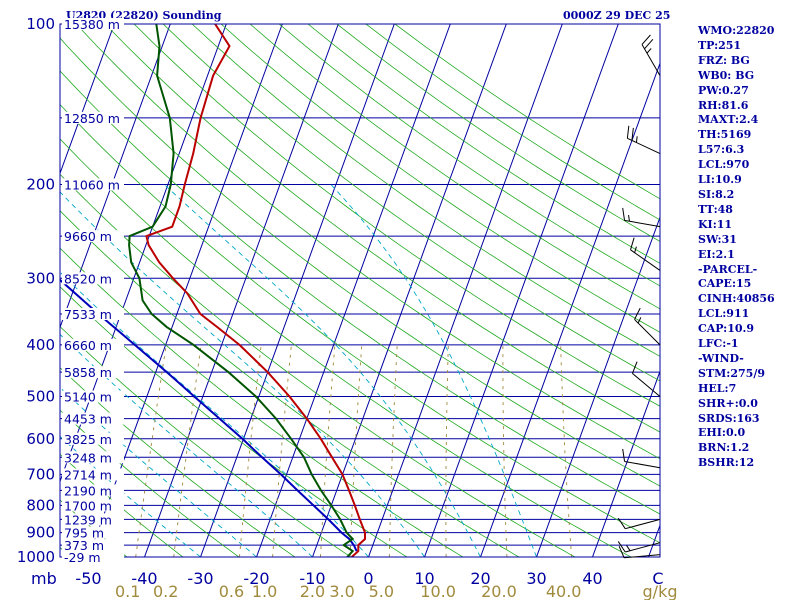  Describe the element at coordinates (200, 578) in the screenshot. I see `temperature-tick-label: -30` at that location.